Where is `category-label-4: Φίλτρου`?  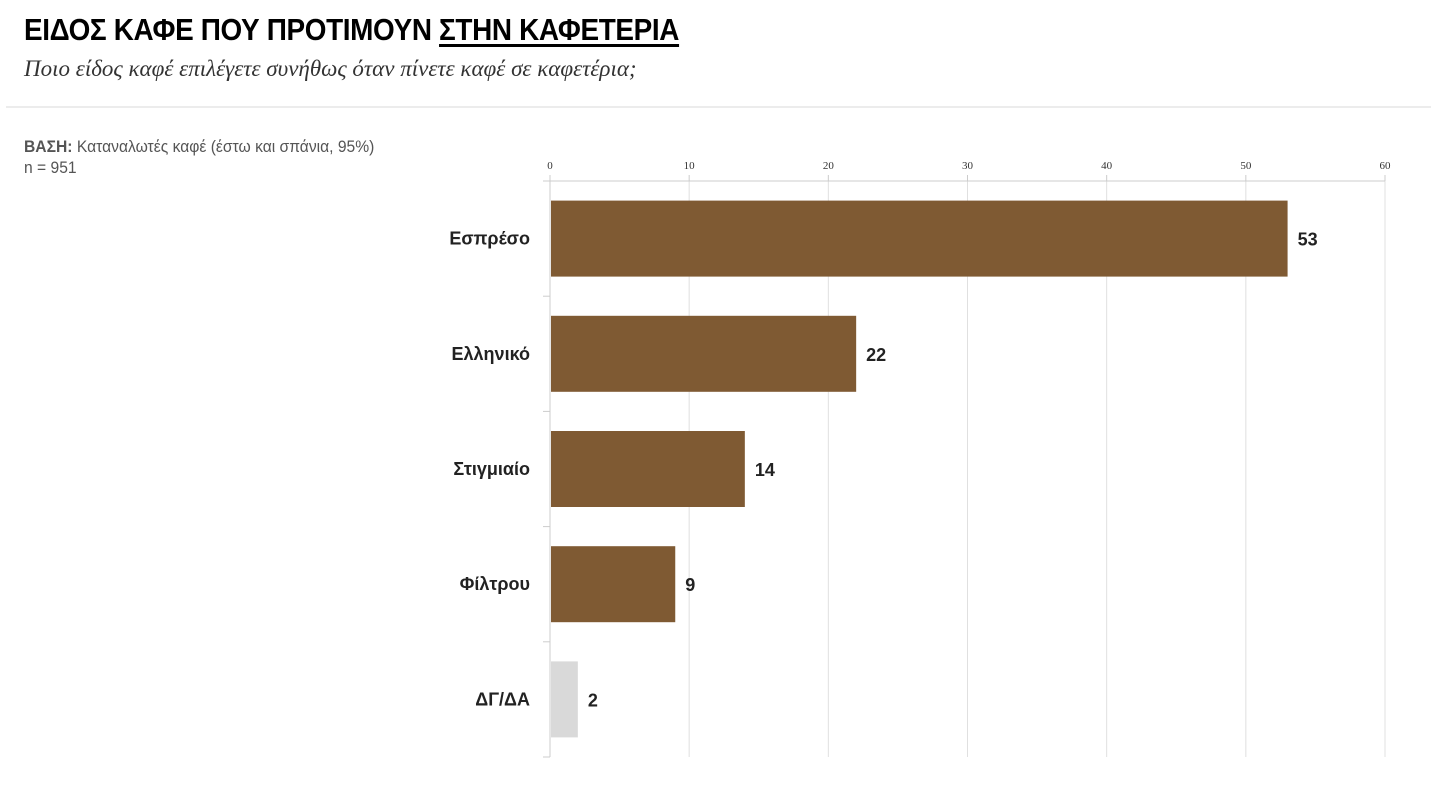
category-label-4: Φίλτρου is located at coordinates (495, 584).